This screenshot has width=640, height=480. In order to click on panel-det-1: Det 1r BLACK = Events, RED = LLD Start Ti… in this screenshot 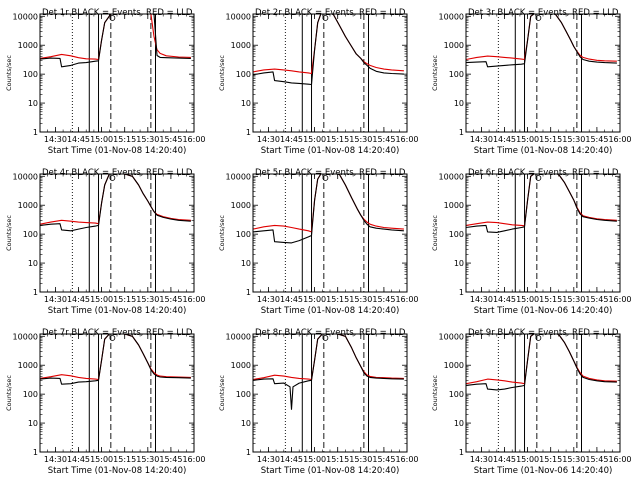, I will do `click(105, 82)`.